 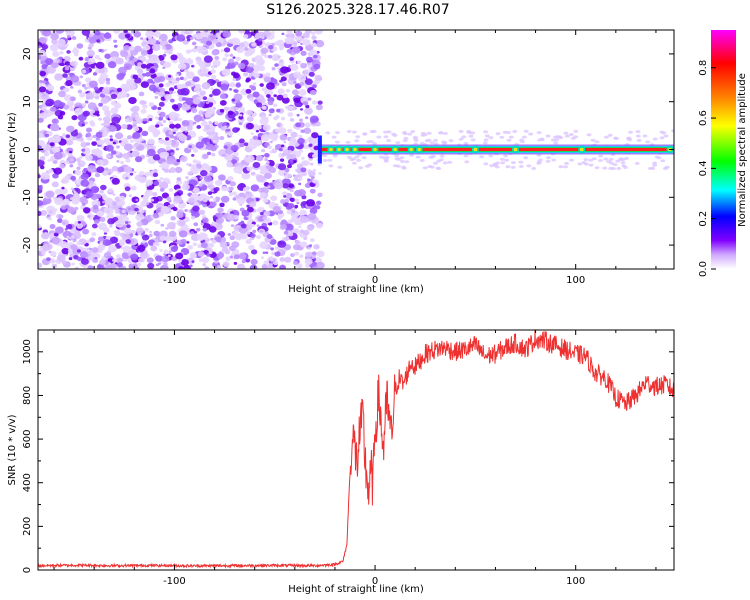 What do you see at coordinates (575, 581) in the screenshot?
I see `x-tick-label: 100` at bounding box center [575, 581].